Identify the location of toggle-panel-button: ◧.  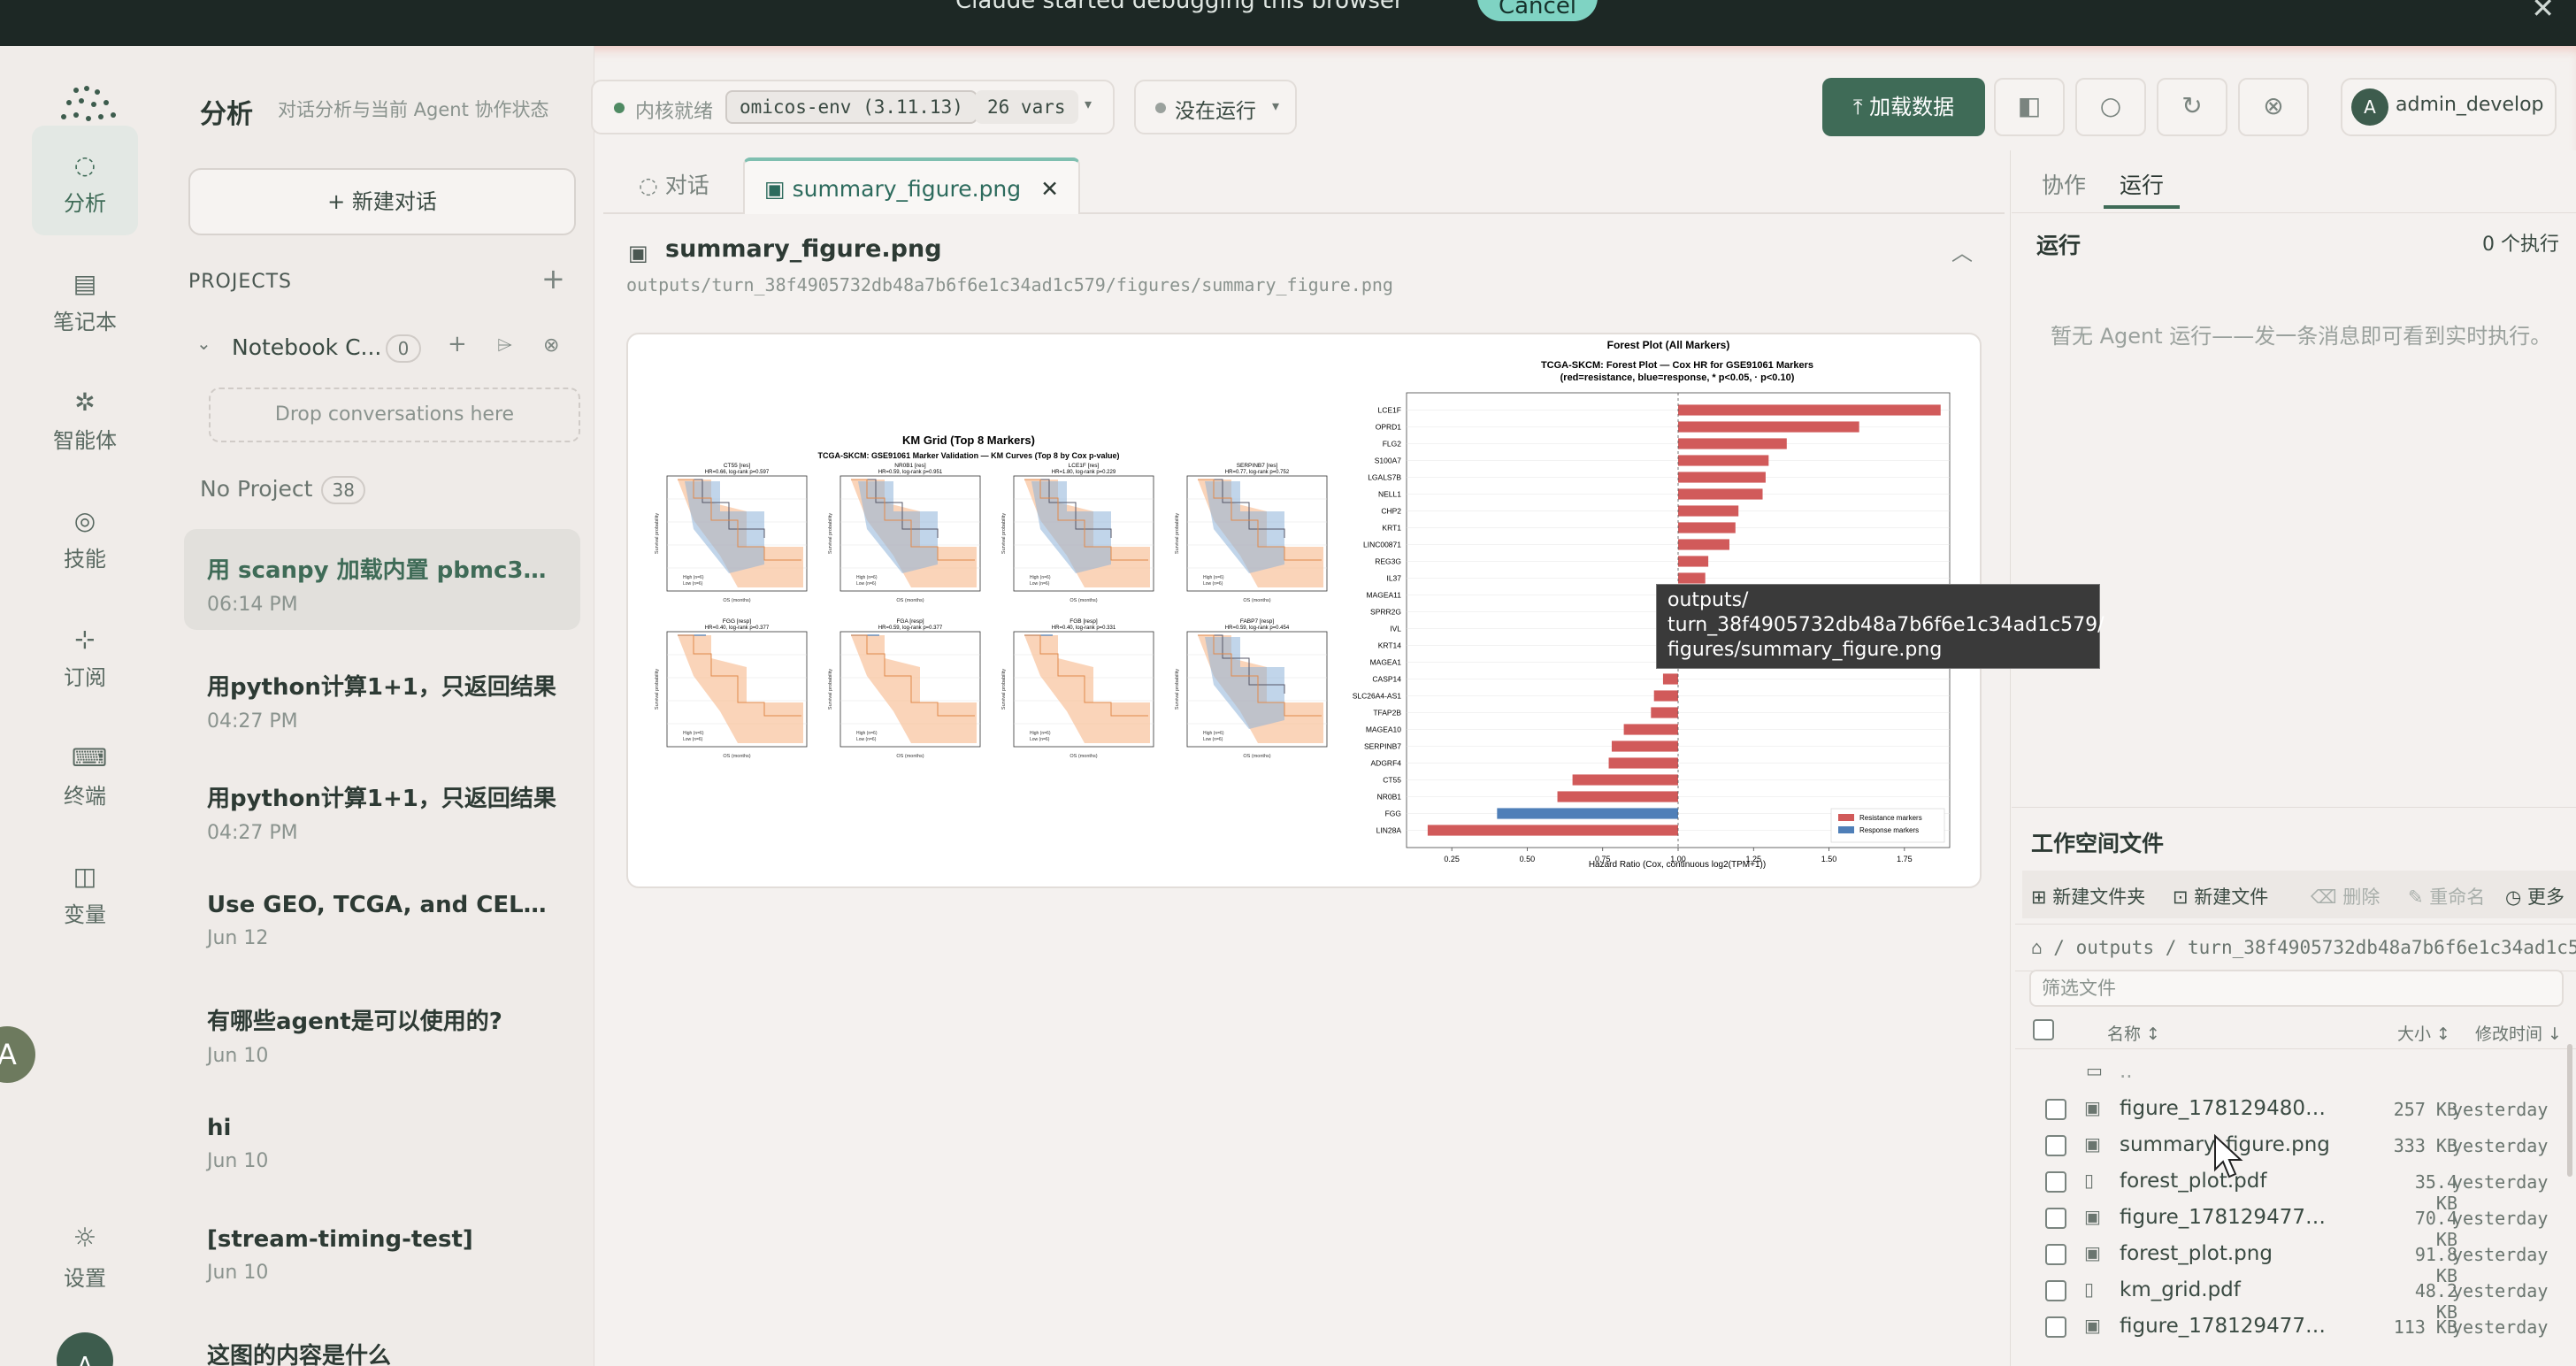
(2029, 107).